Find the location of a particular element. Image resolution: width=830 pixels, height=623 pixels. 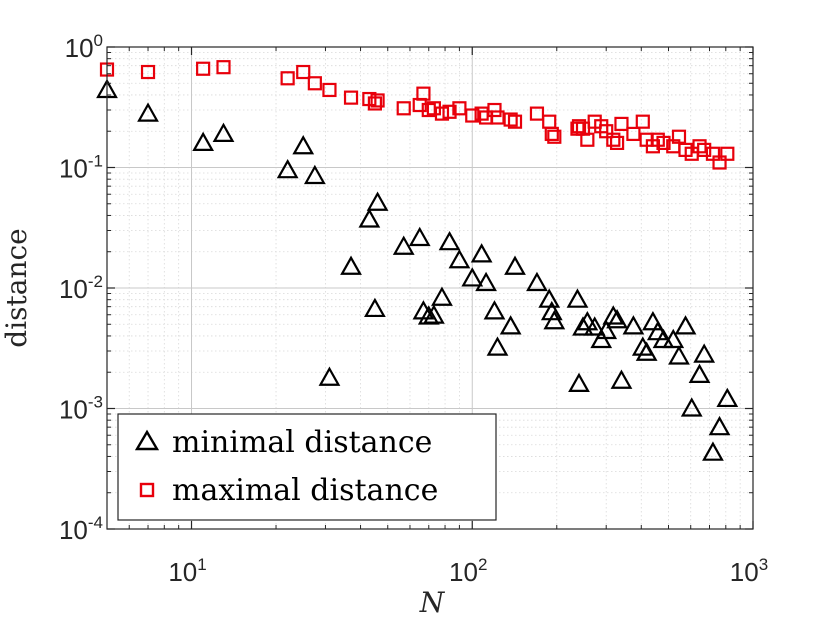

x-tick-label: 10³ is located at coordinates (749, 571).